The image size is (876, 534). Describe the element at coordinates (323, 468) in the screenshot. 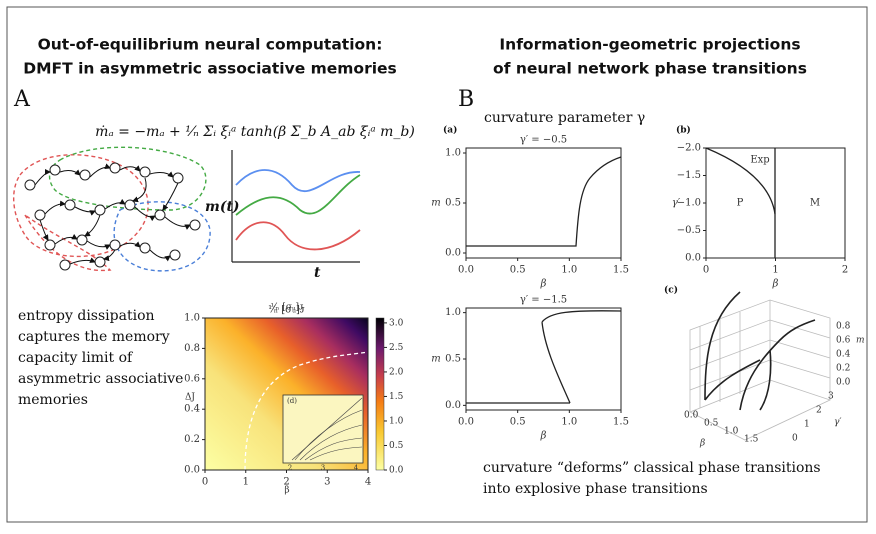

I see `inset-tick-label: 3` at that location.